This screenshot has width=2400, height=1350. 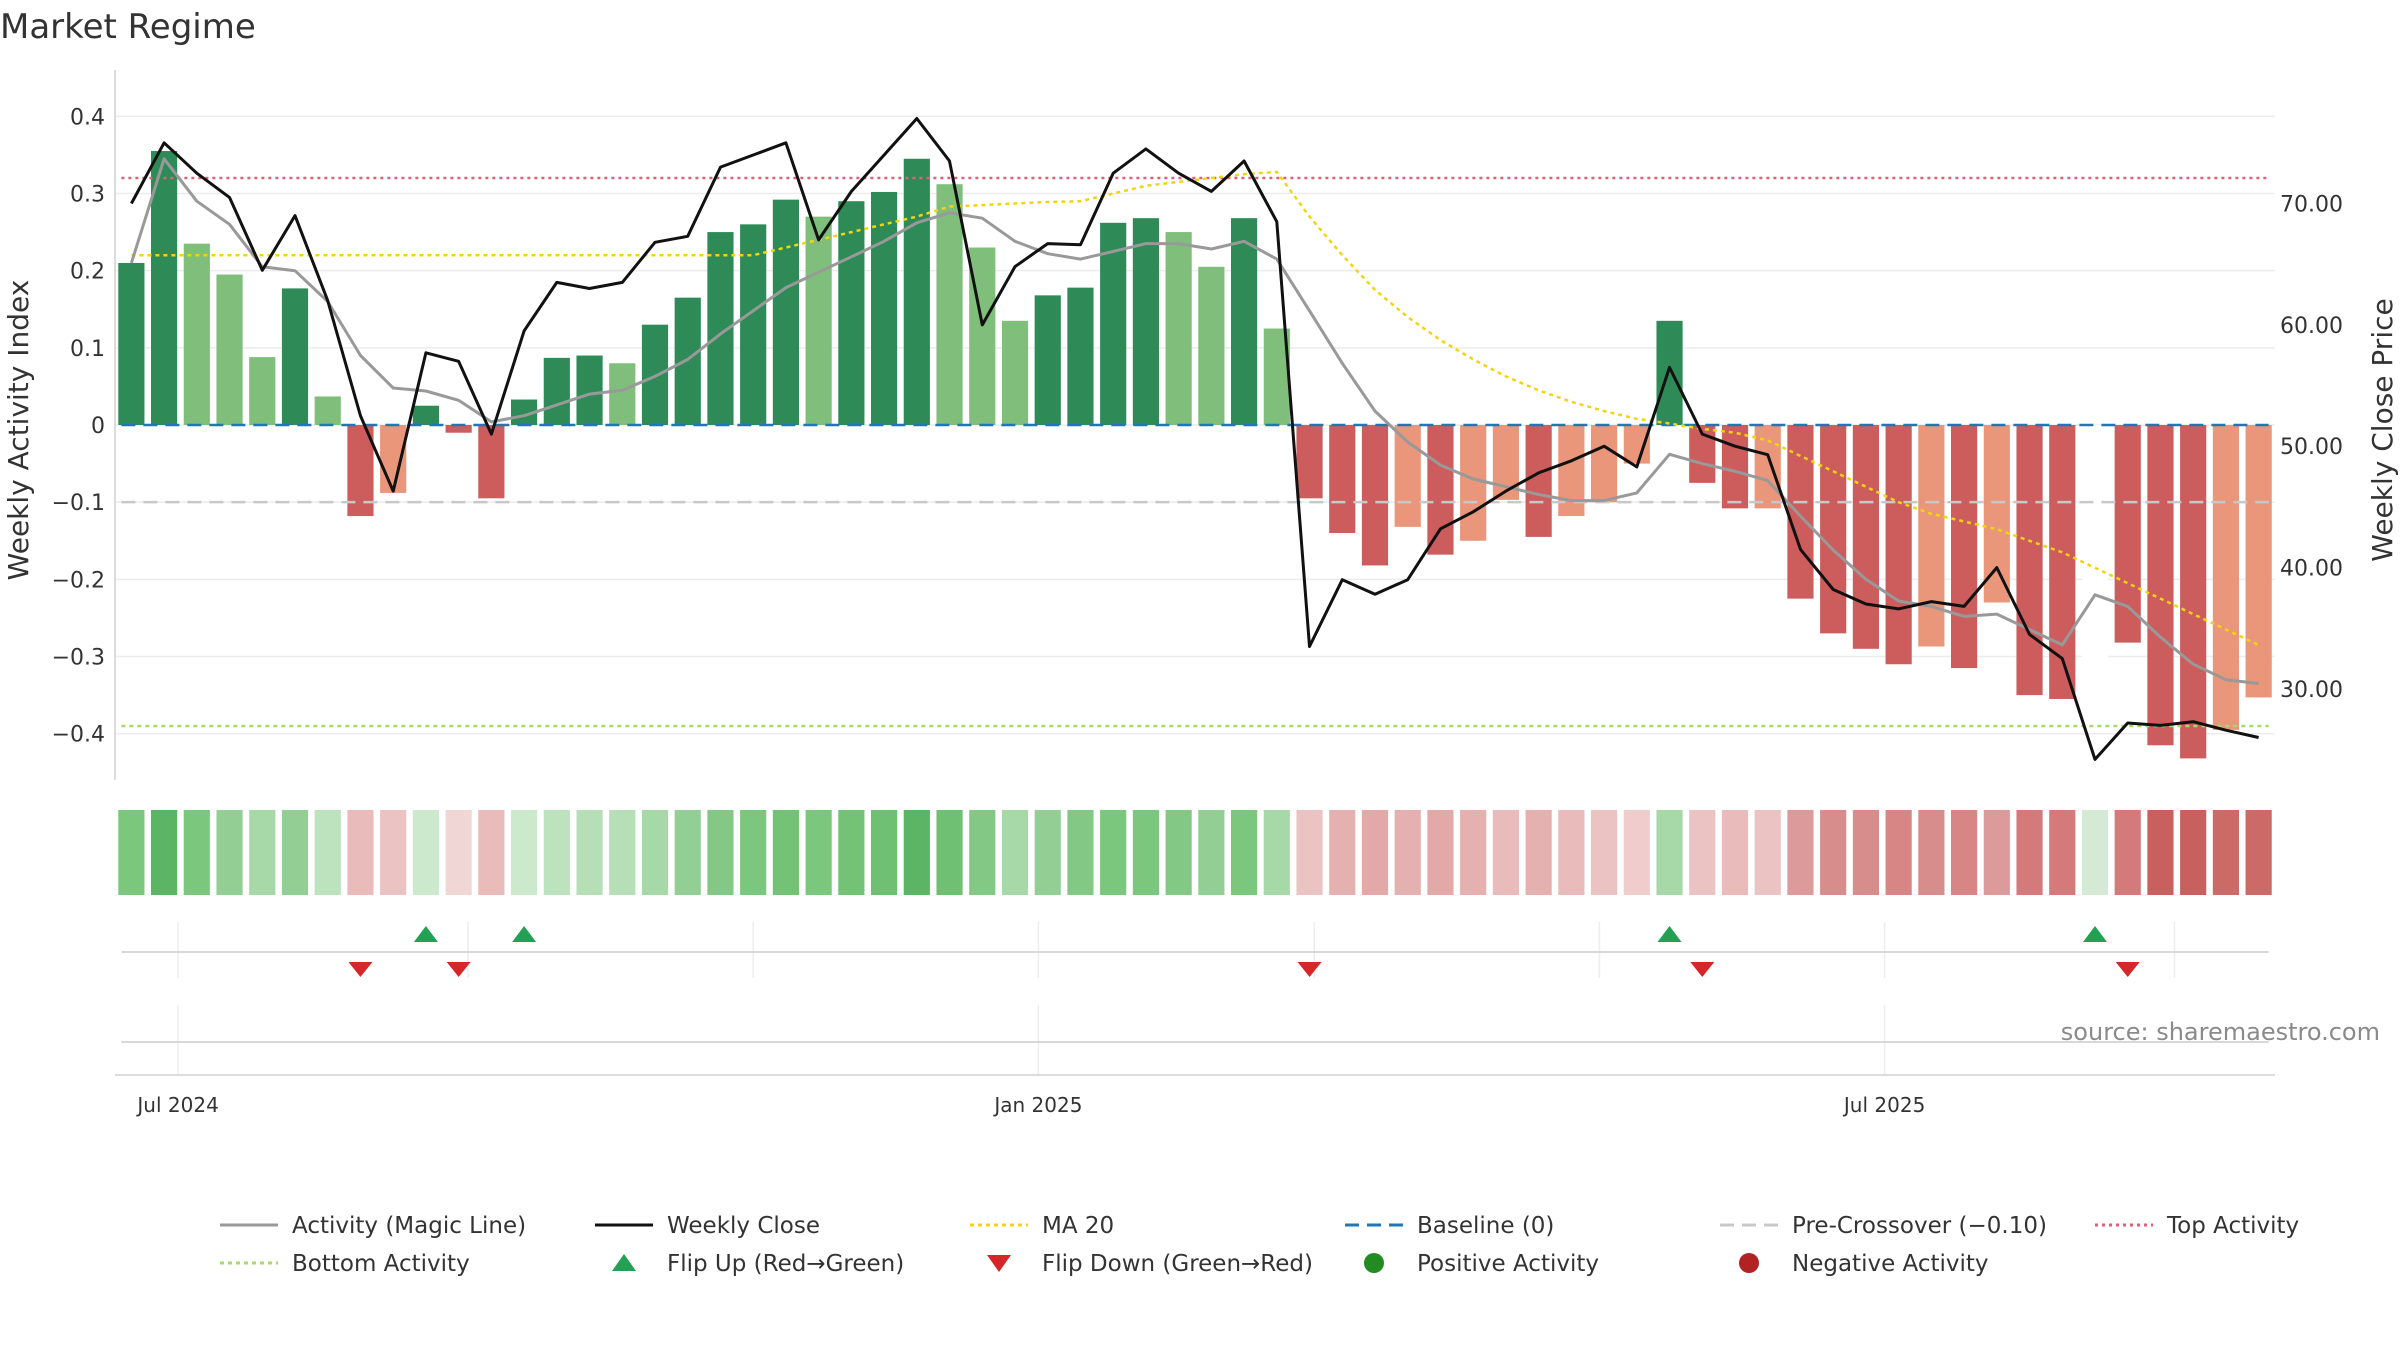 I want to click on y-tick-label: 0.4, so click(x=87, y=117).